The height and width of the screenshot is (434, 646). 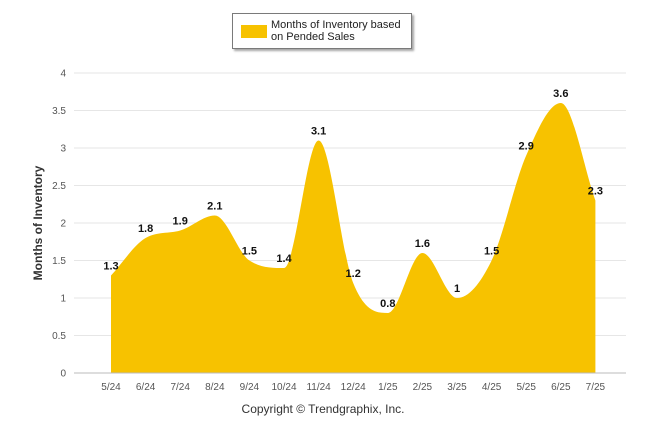 What do you see at coordinates (457, 289) in the screenshot?
I see `data-label: 1` at bounding box center [457, 289].